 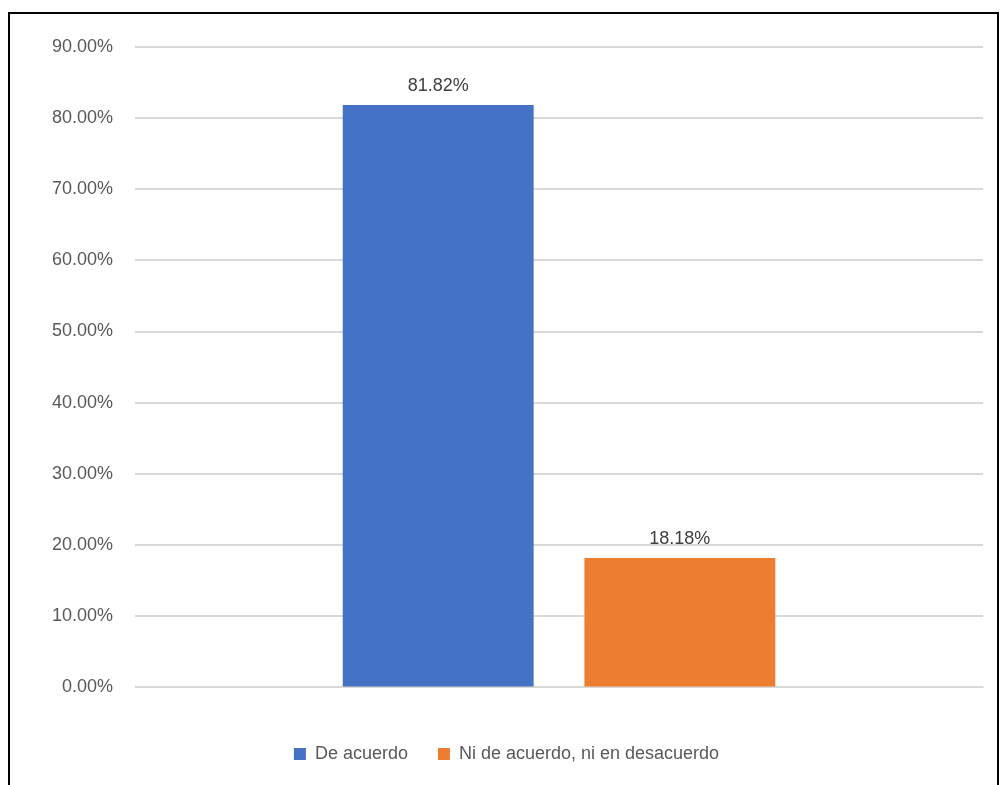 I want to click on y-tick-label: 50.00%, so click(x=82, y=330).